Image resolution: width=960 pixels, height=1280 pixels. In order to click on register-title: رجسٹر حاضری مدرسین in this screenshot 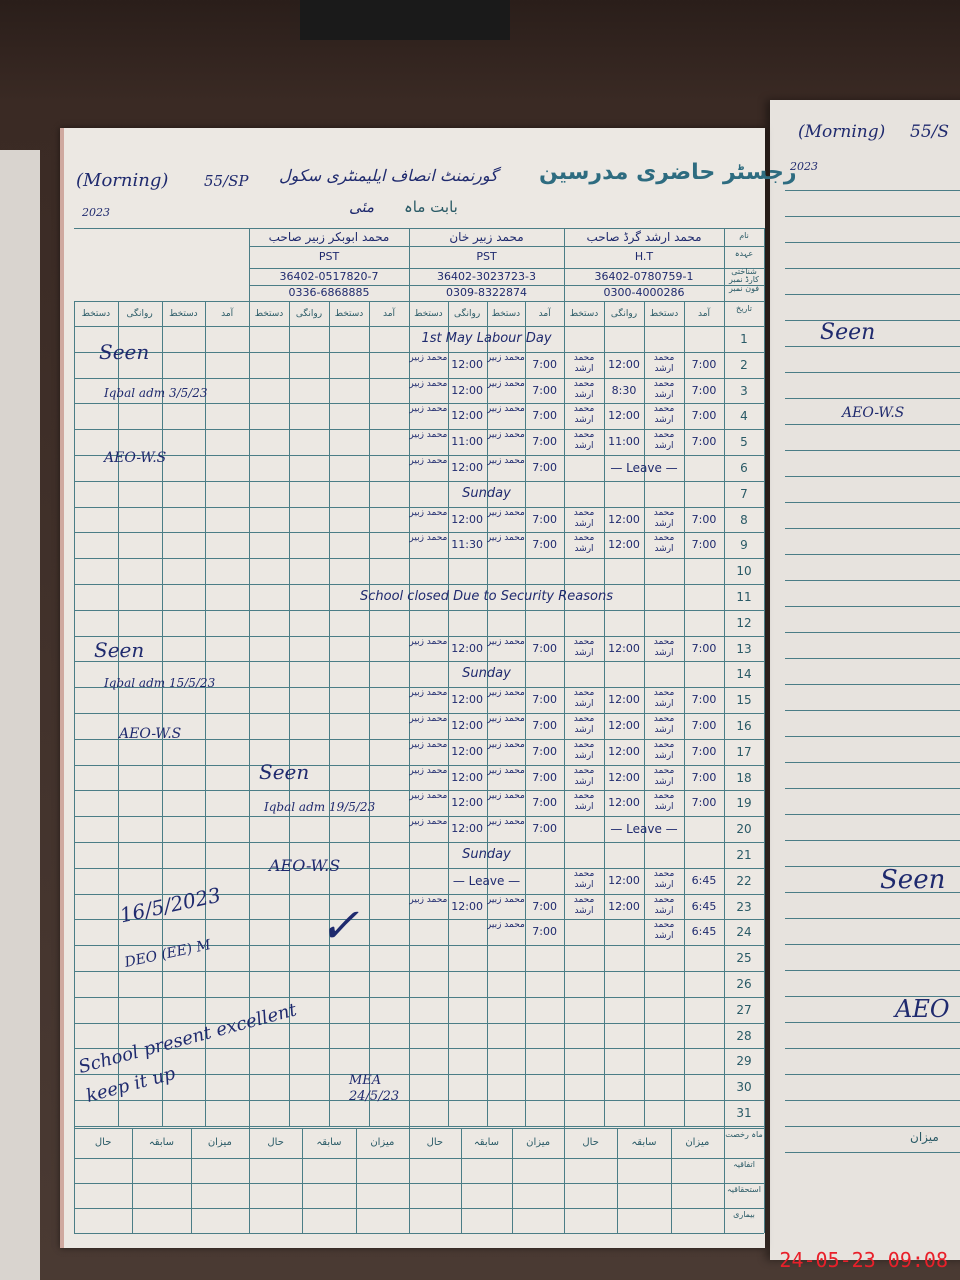, I will do `click(668, 172)`.